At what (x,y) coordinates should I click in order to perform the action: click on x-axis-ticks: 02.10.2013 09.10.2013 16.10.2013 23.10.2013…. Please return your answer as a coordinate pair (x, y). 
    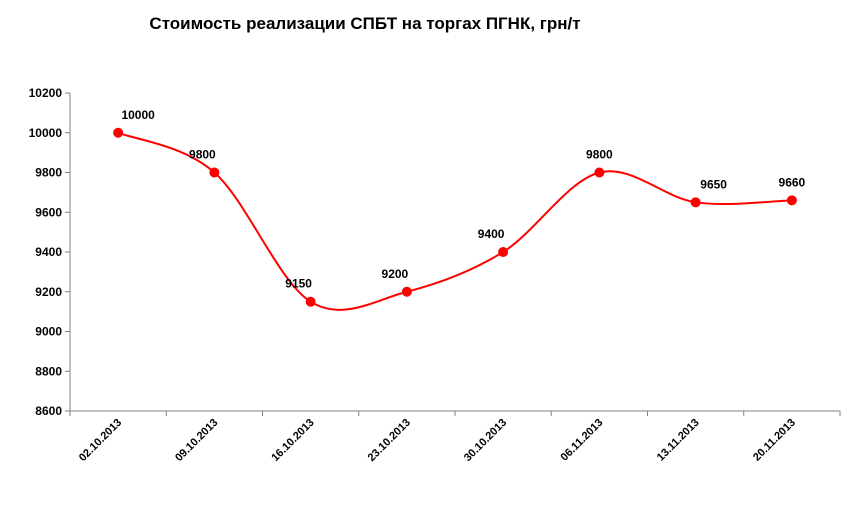
    Looking at the image, I should click on (455, 437).